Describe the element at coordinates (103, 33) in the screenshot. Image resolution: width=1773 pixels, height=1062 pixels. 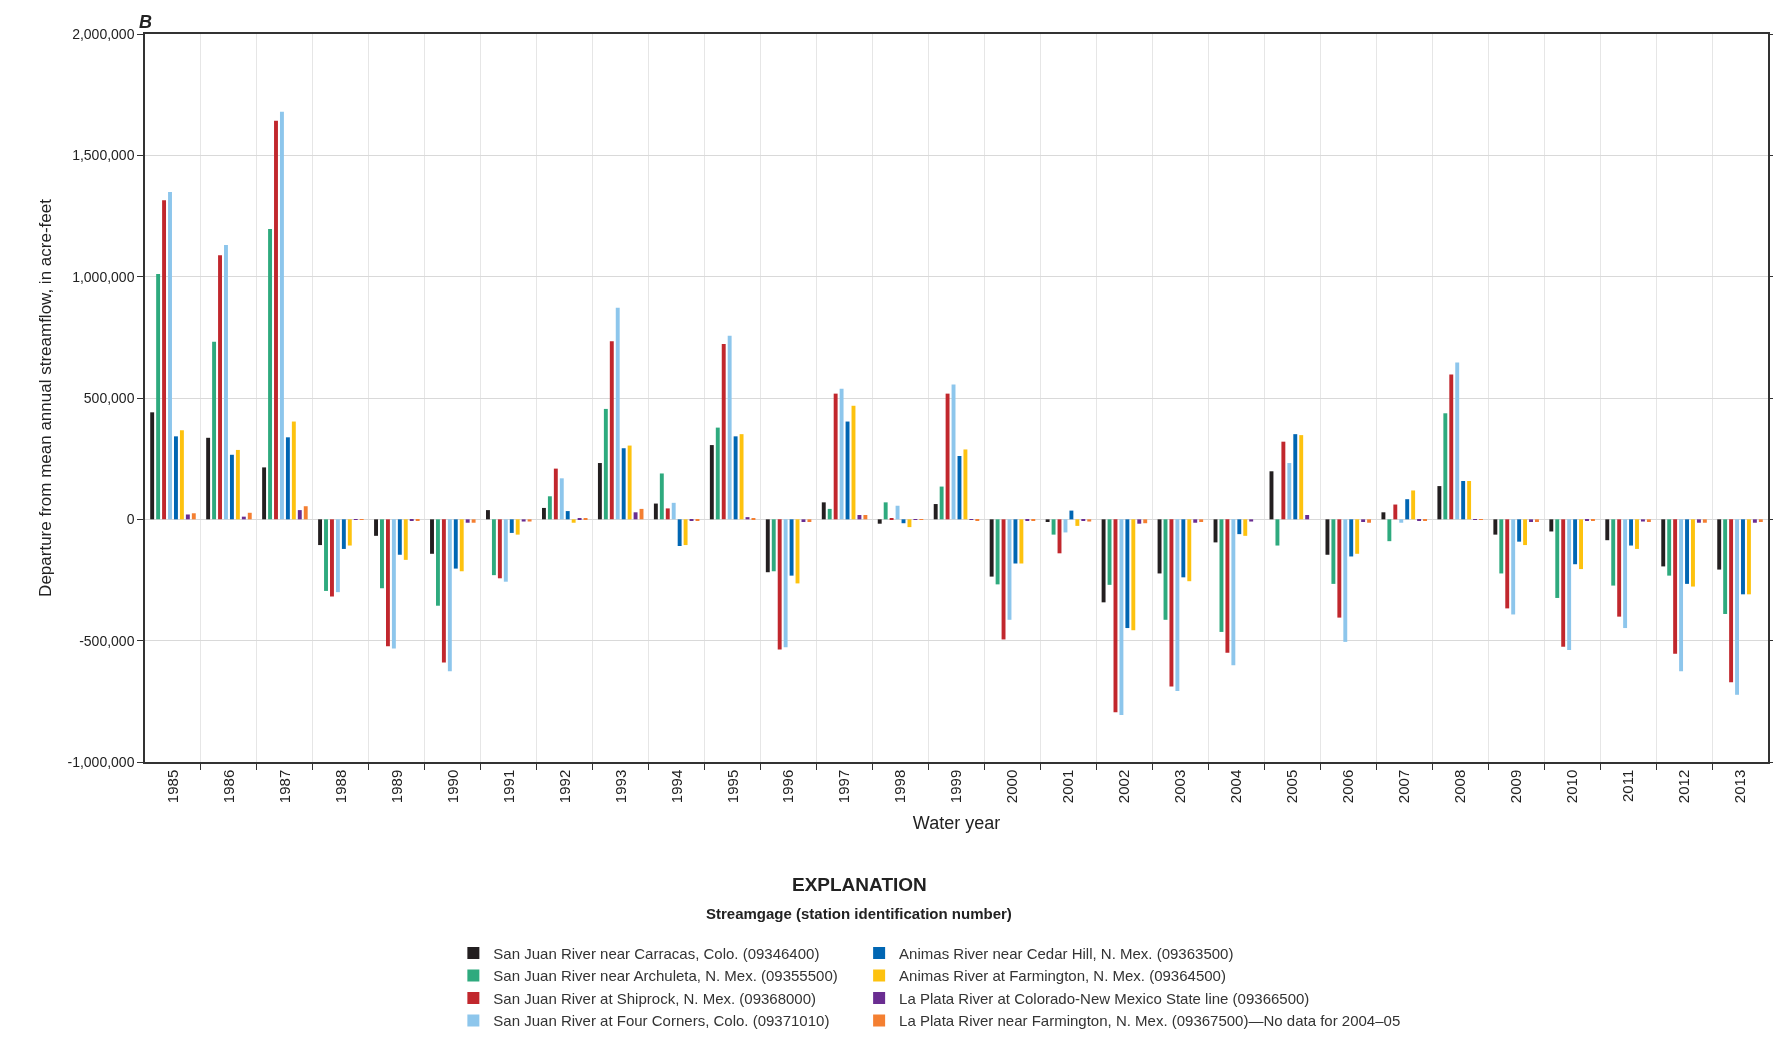
I see `y-tick-label: 2,000,000` at that location.